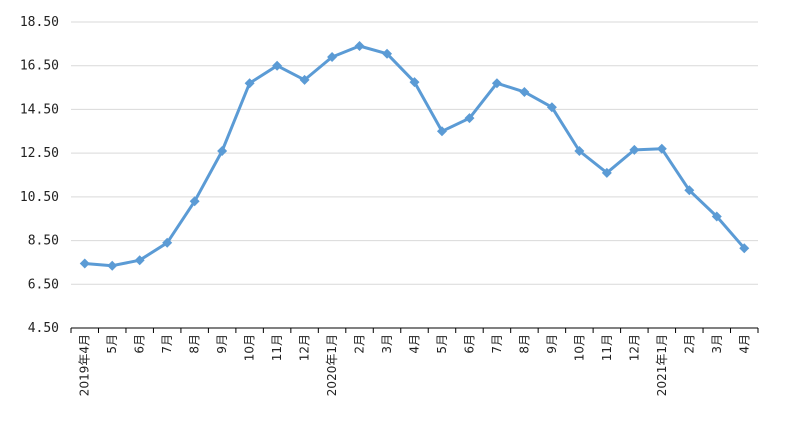  Describe the element at coordinates (662, 365) in the screenshot. I see `x-tick-label: 2021年1月` at that location.